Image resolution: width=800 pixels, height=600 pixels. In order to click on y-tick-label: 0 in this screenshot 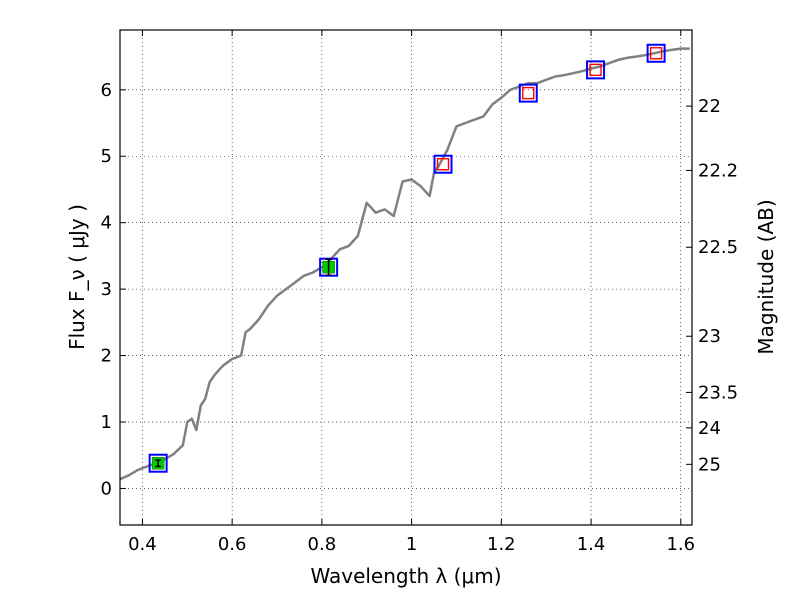, I will do `click(106, 488)`.